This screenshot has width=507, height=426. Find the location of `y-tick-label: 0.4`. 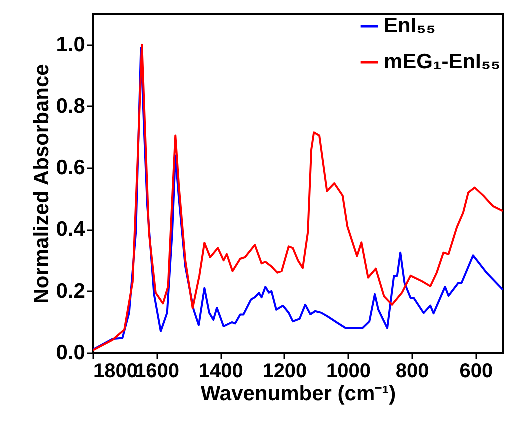

y-tick-label: 0.4 is located at coordinates (71, 230).